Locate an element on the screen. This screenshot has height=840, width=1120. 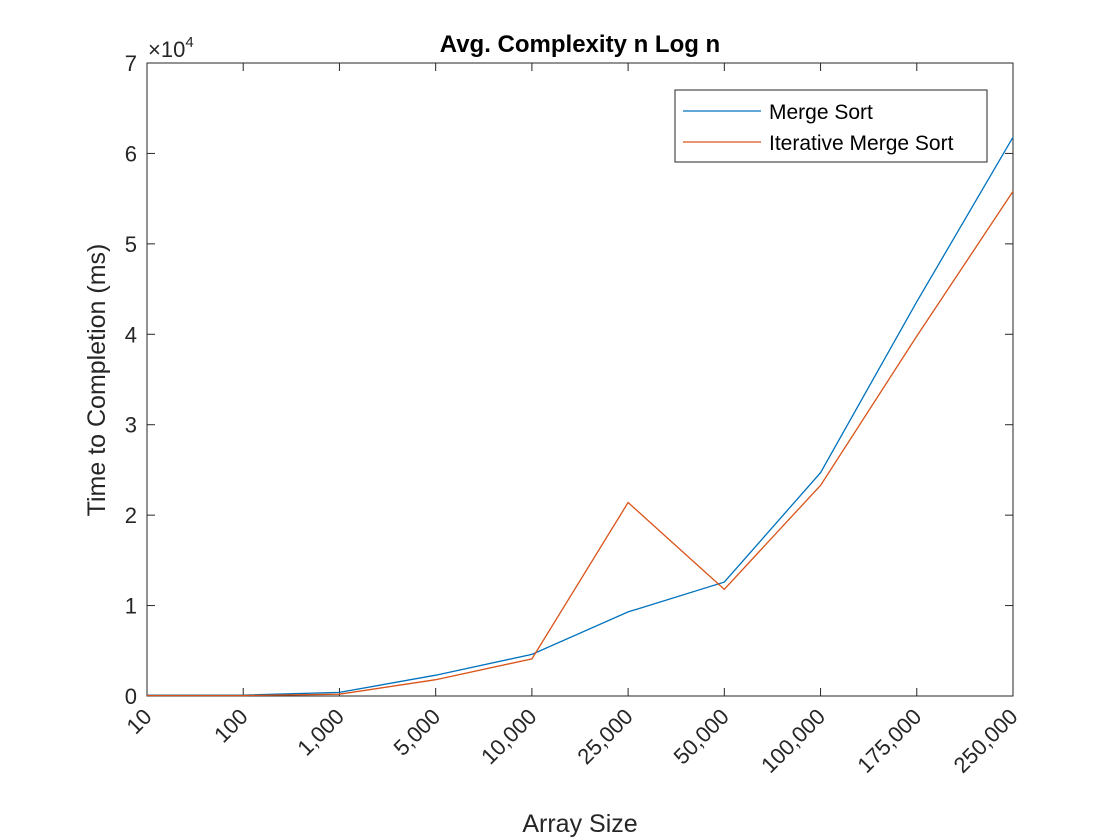
legend-label-1: Merge Sort is located at coordinates (821, 112).